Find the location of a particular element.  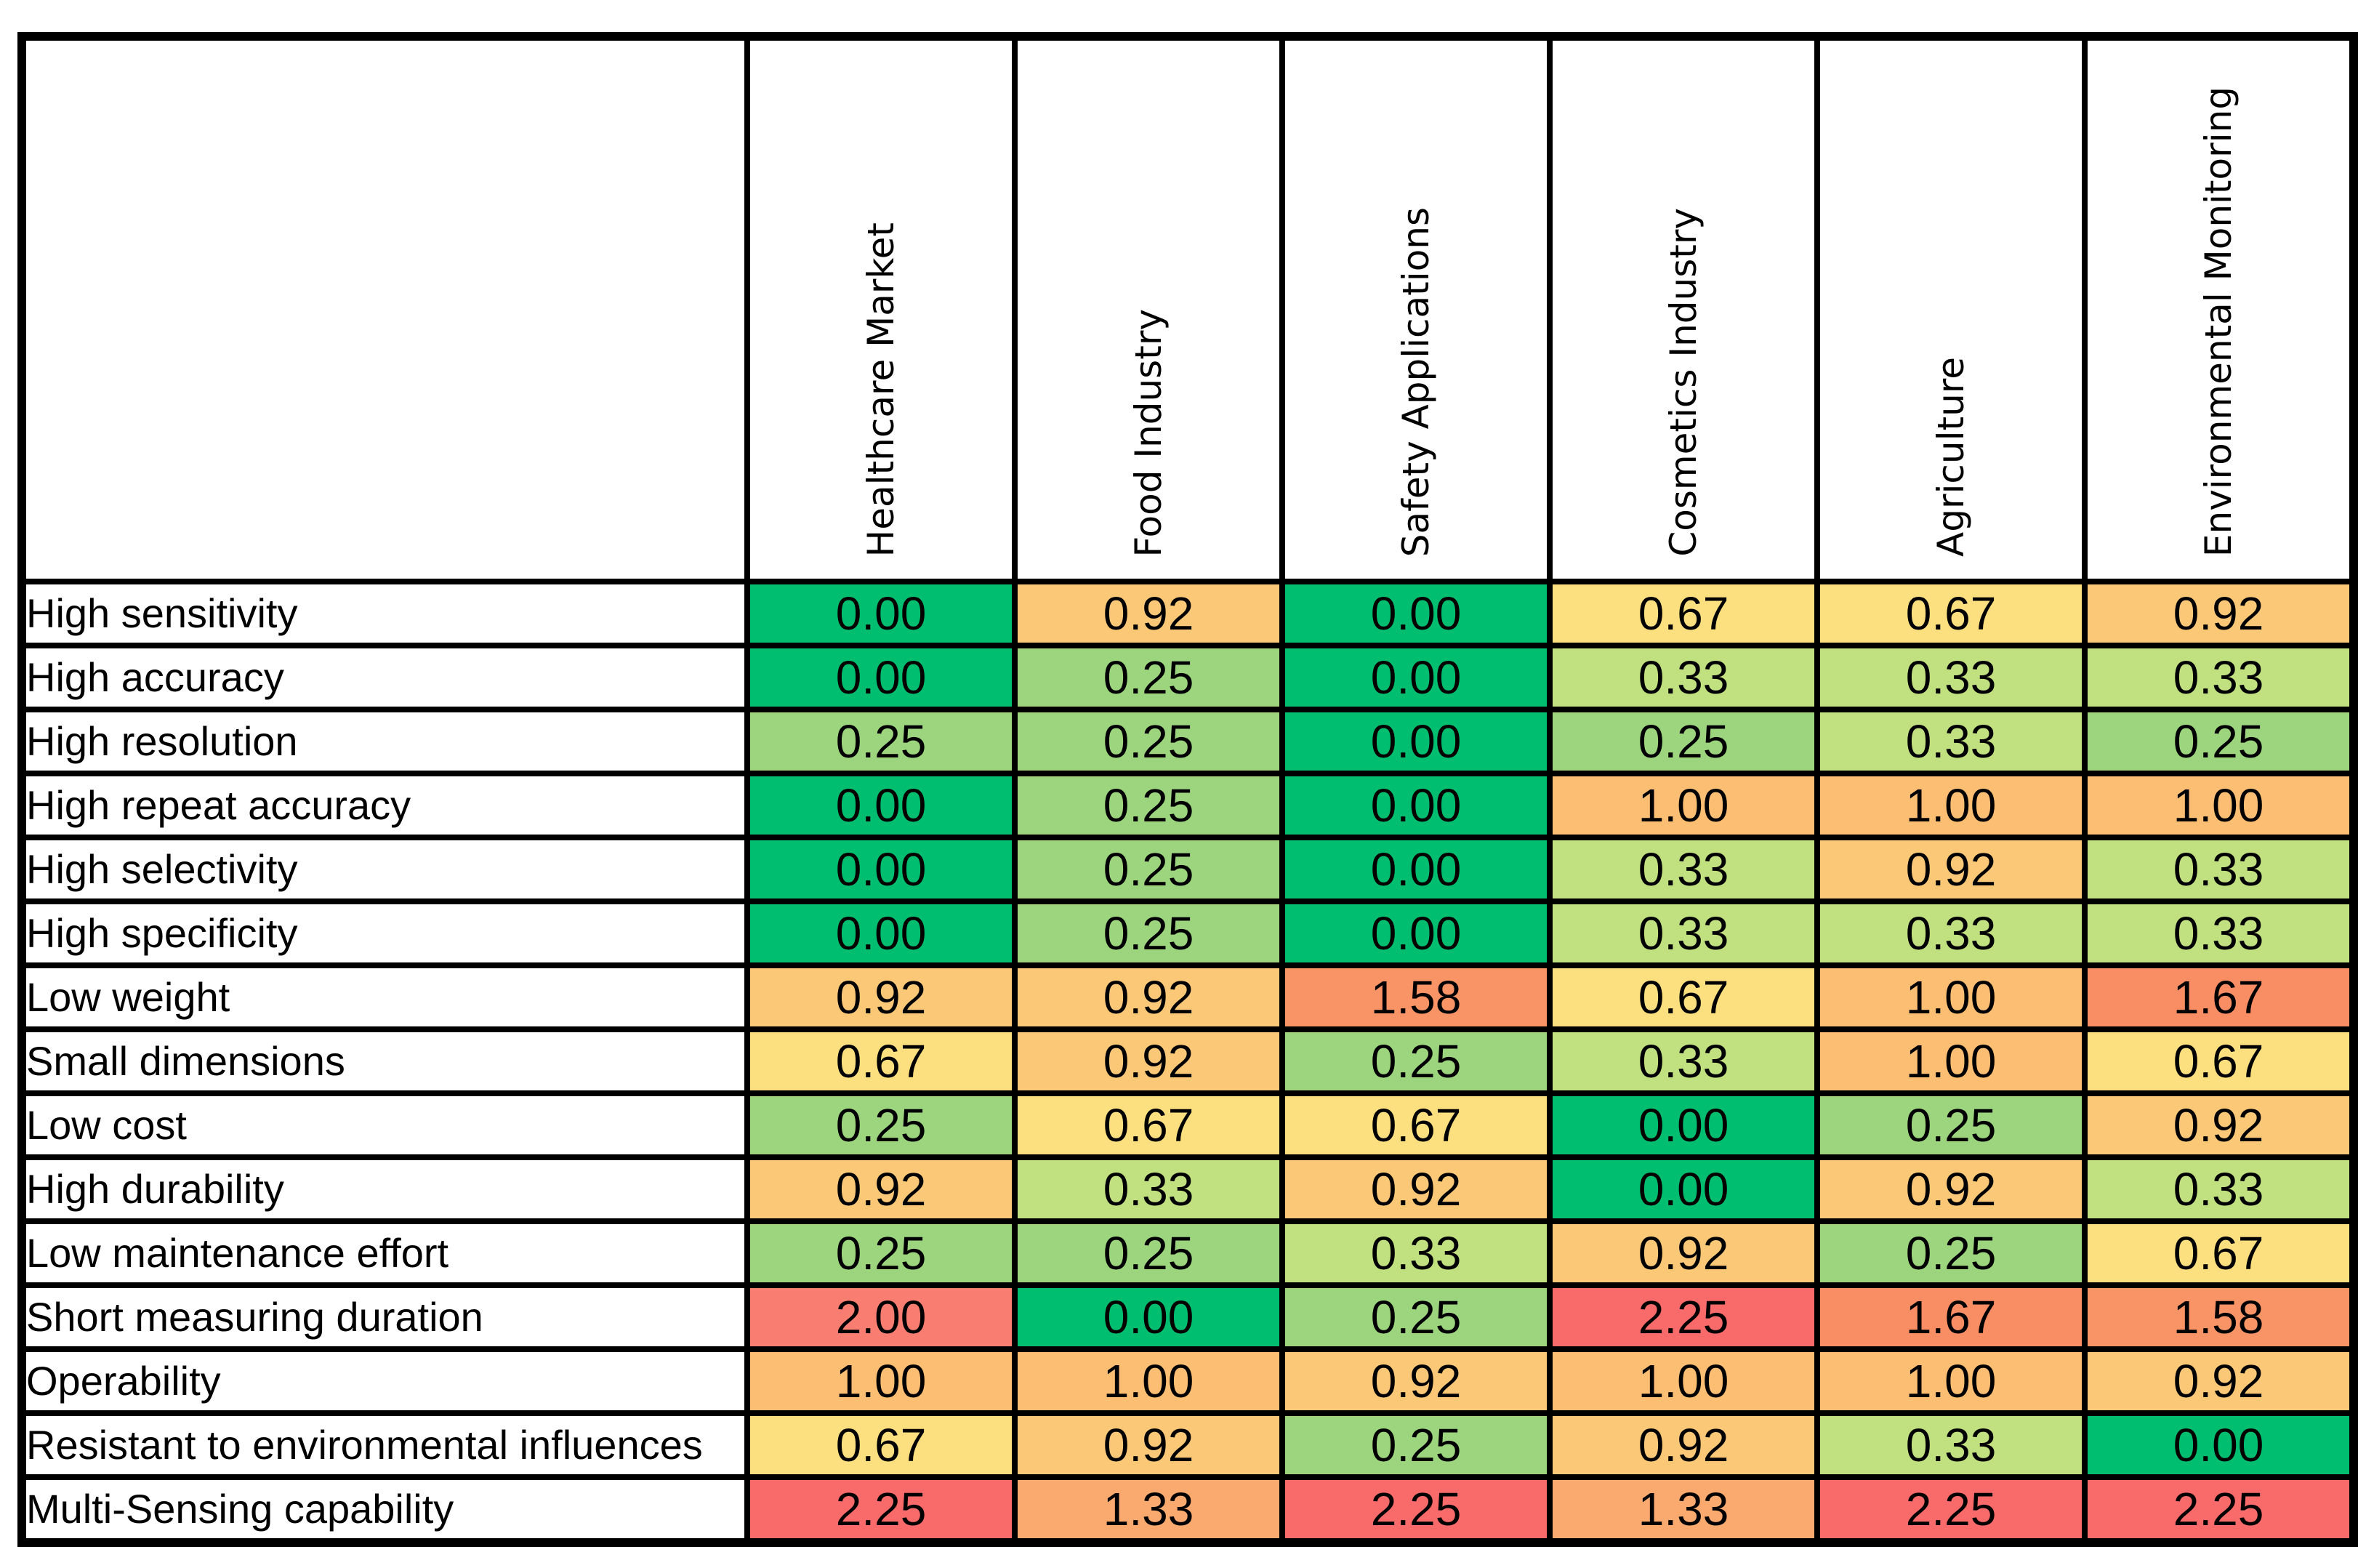

table-row: High resolution 0.25 0.25 0.00 0.25 0.33 0.25 is located at coordinates (1188, 741).